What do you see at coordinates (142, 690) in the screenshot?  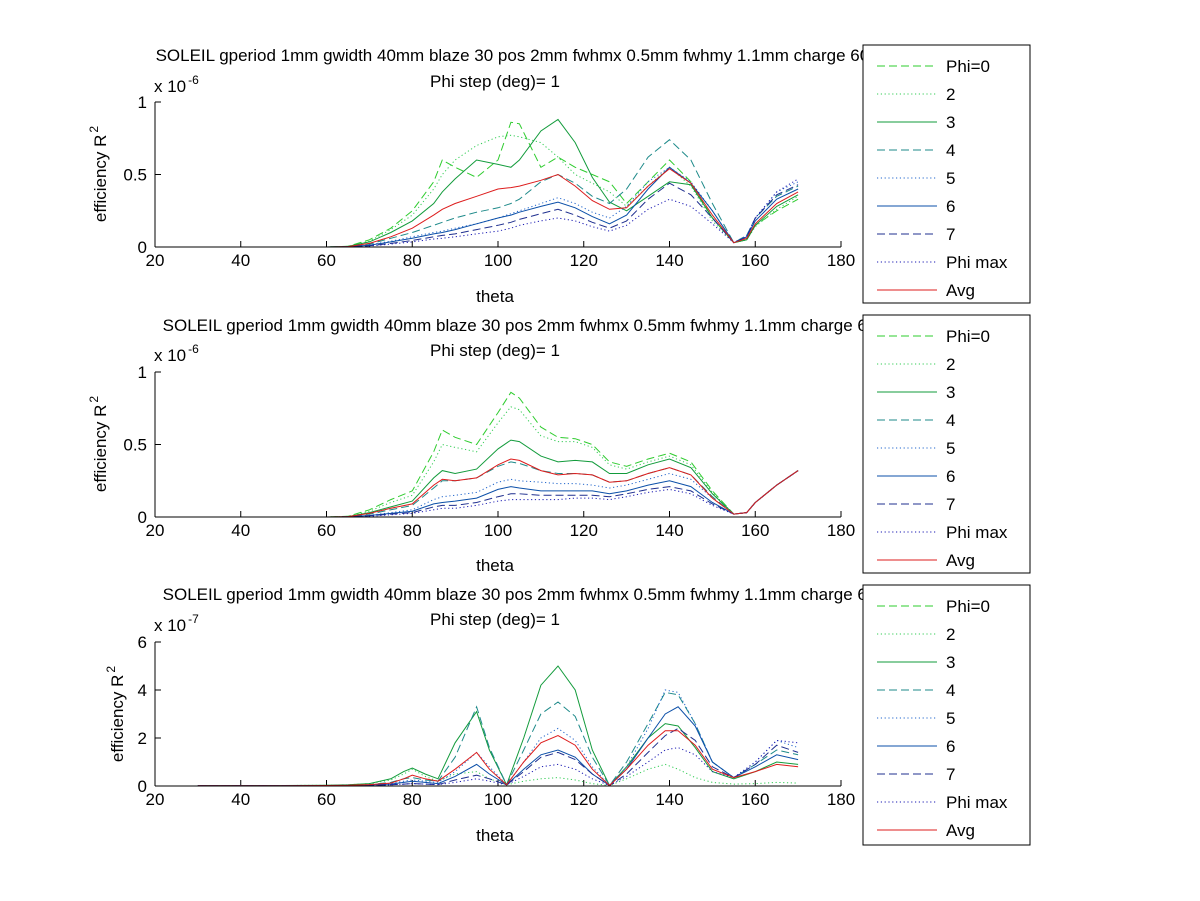 I see `y-tick-label: 4` at bounding box center [142, 690].